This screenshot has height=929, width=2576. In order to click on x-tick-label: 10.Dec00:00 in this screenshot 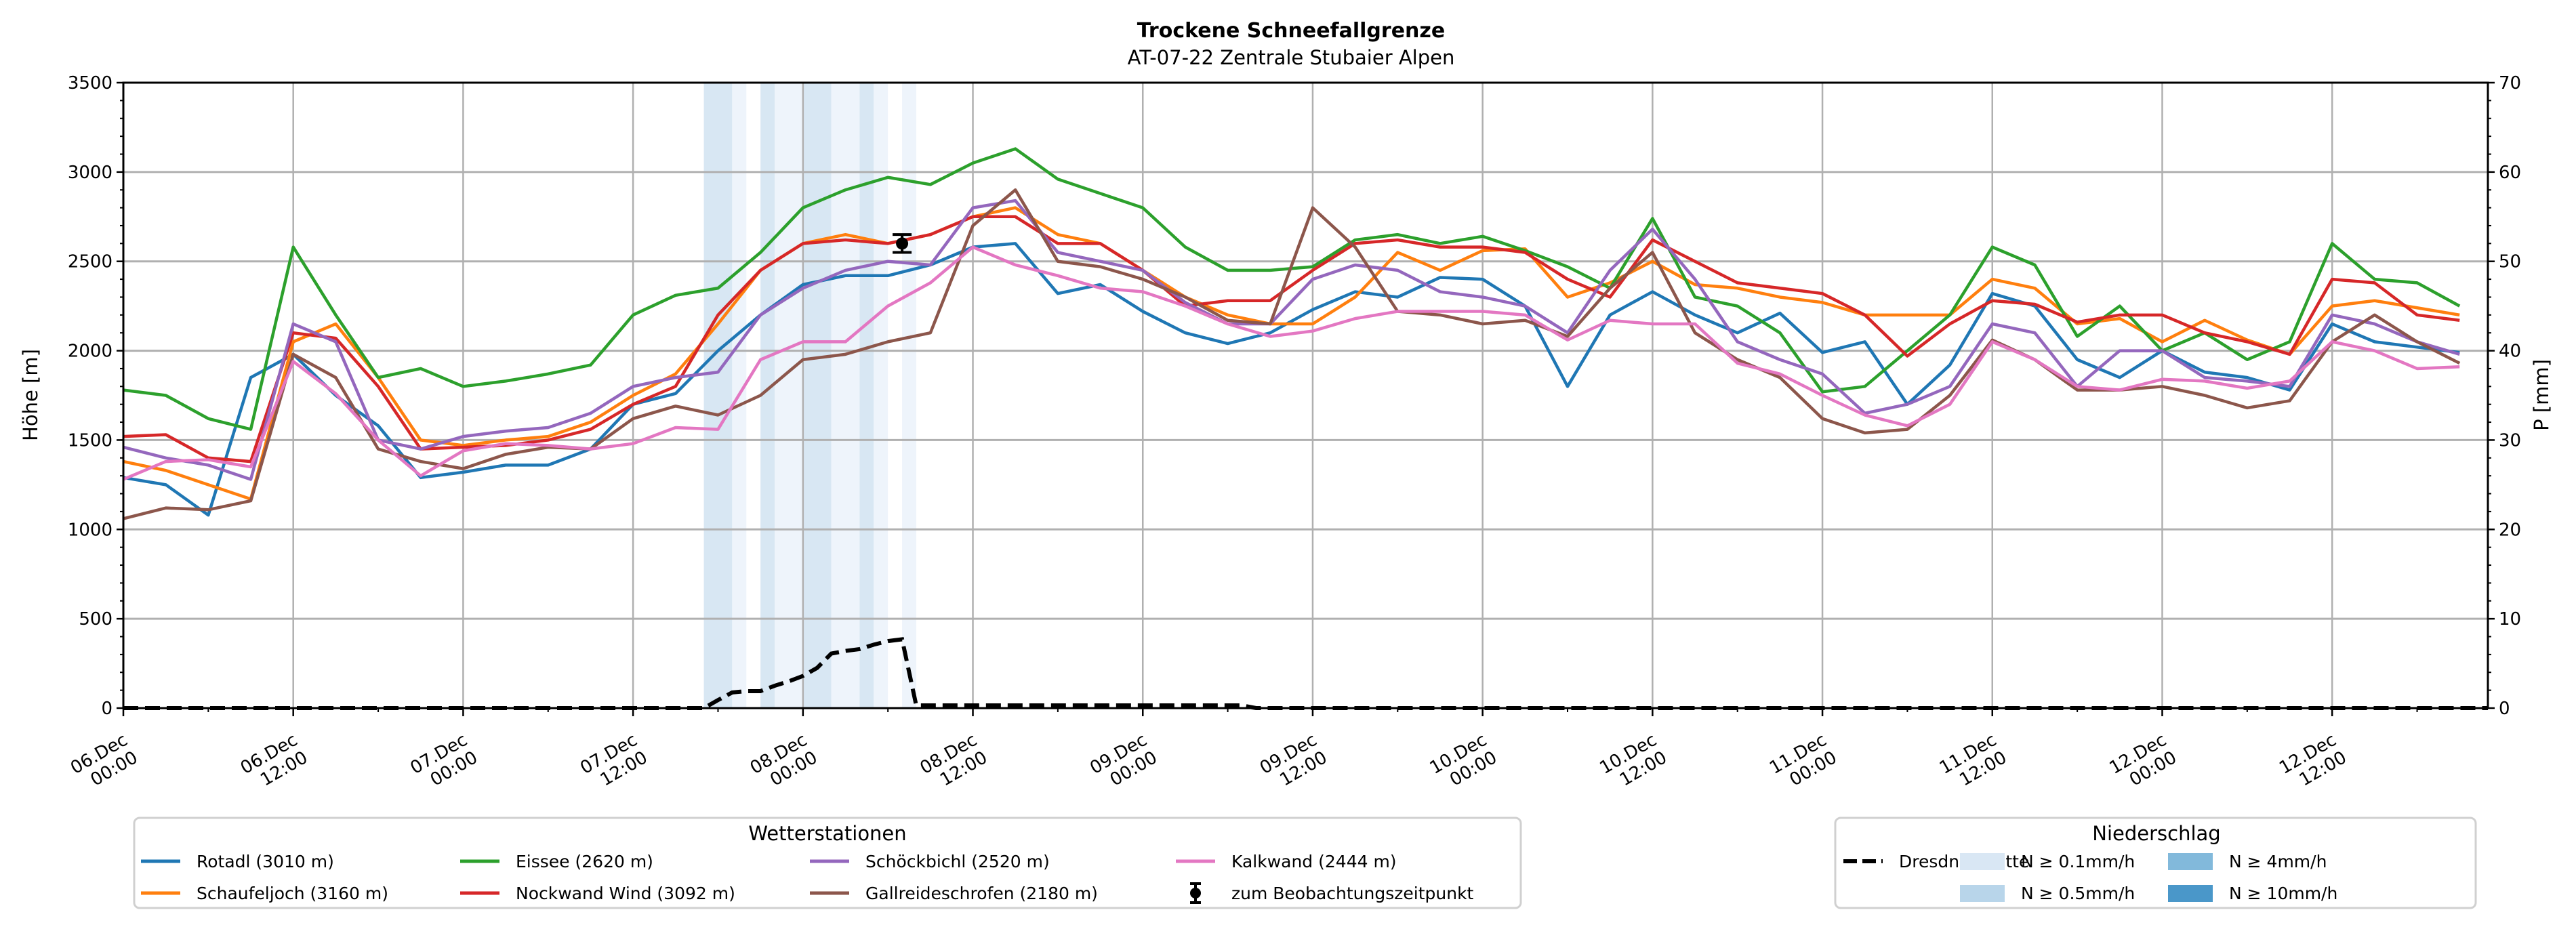, I will do `click(1463, 763)`.